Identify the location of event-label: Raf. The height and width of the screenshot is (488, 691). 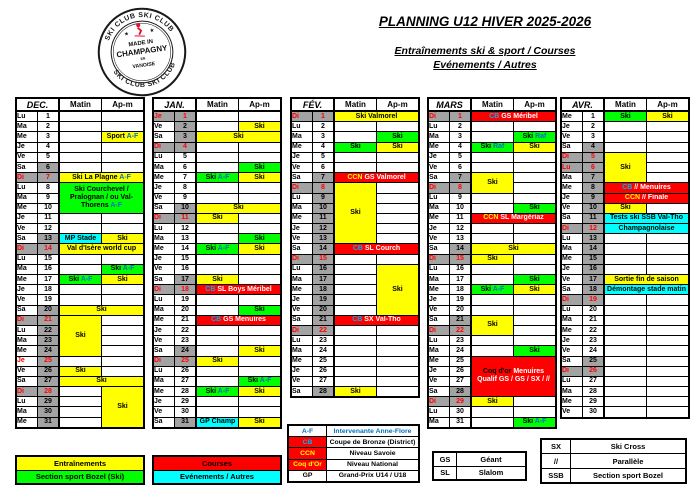
(499, 147).